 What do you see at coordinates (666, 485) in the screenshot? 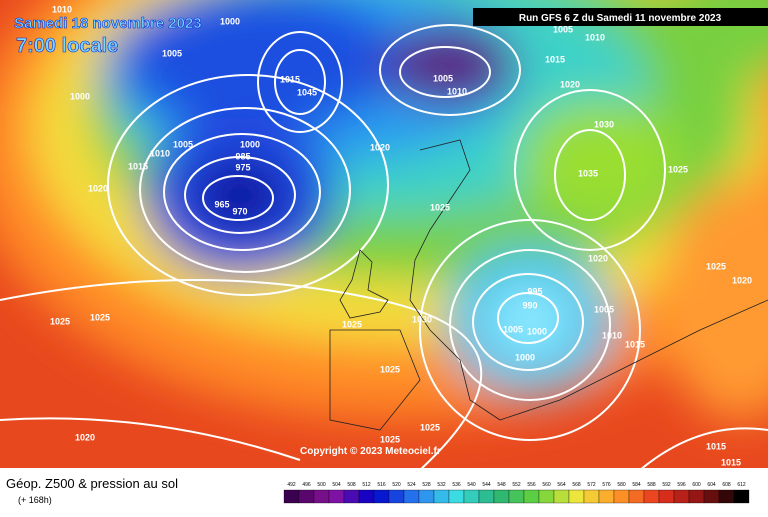
I see `legend-label: 592` at bounding box center [666, 485].